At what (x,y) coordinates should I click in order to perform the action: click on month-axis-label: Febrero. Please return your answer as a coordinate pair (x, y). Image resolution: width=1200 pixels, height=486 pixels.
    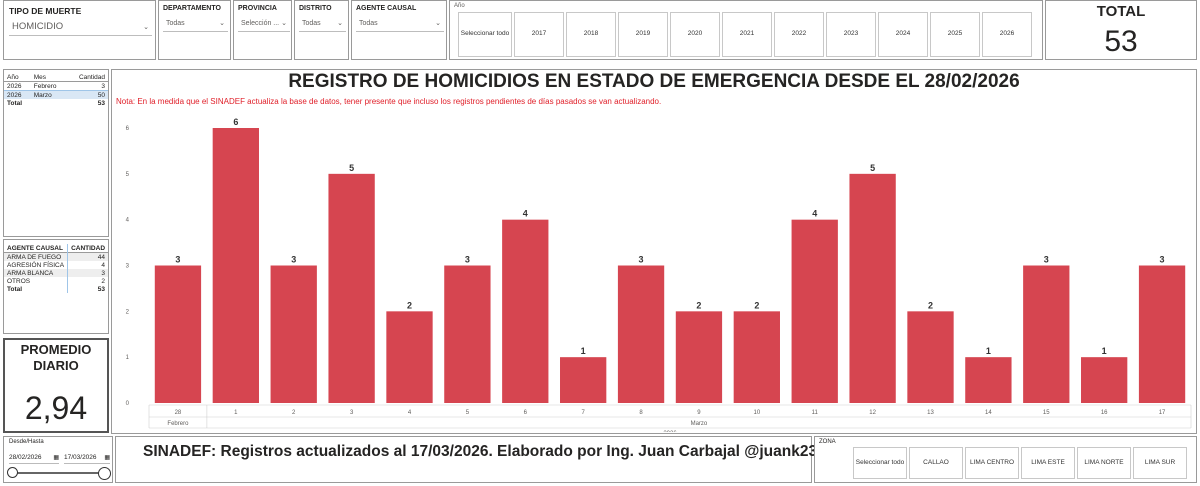
    Looking at the image, I should click on (178, 424).